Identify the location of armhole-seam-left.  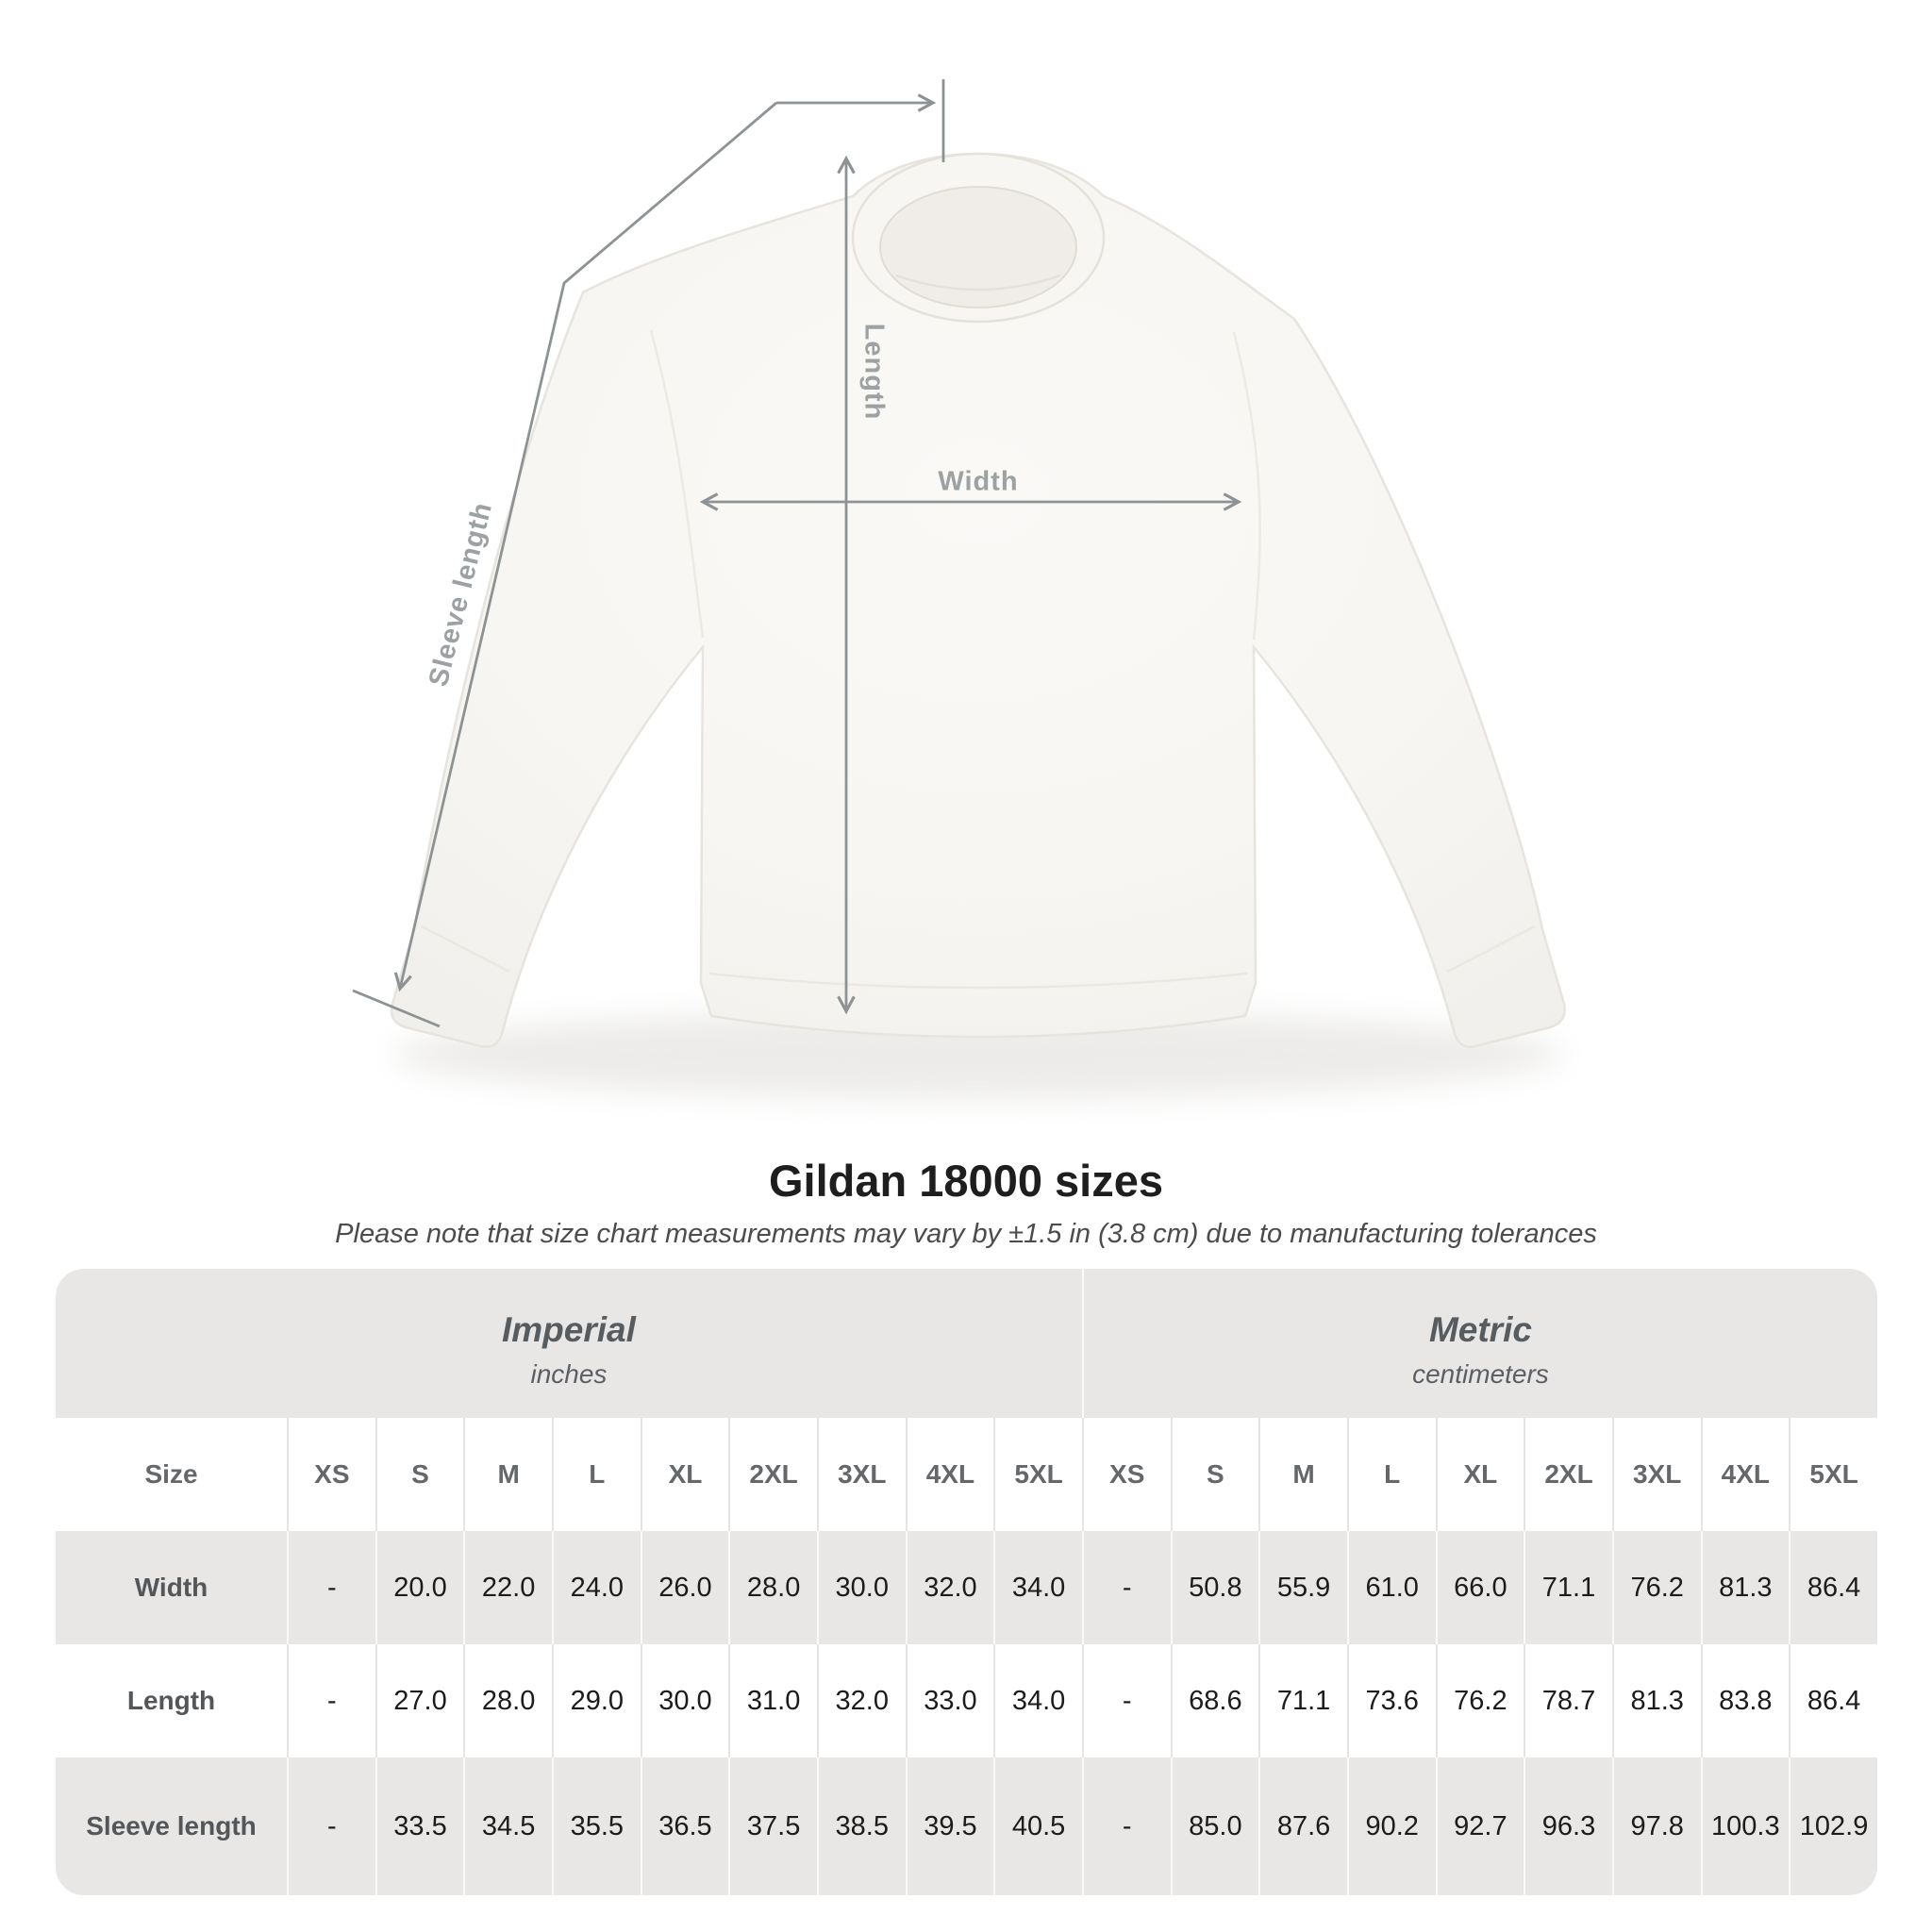
(677, 484).